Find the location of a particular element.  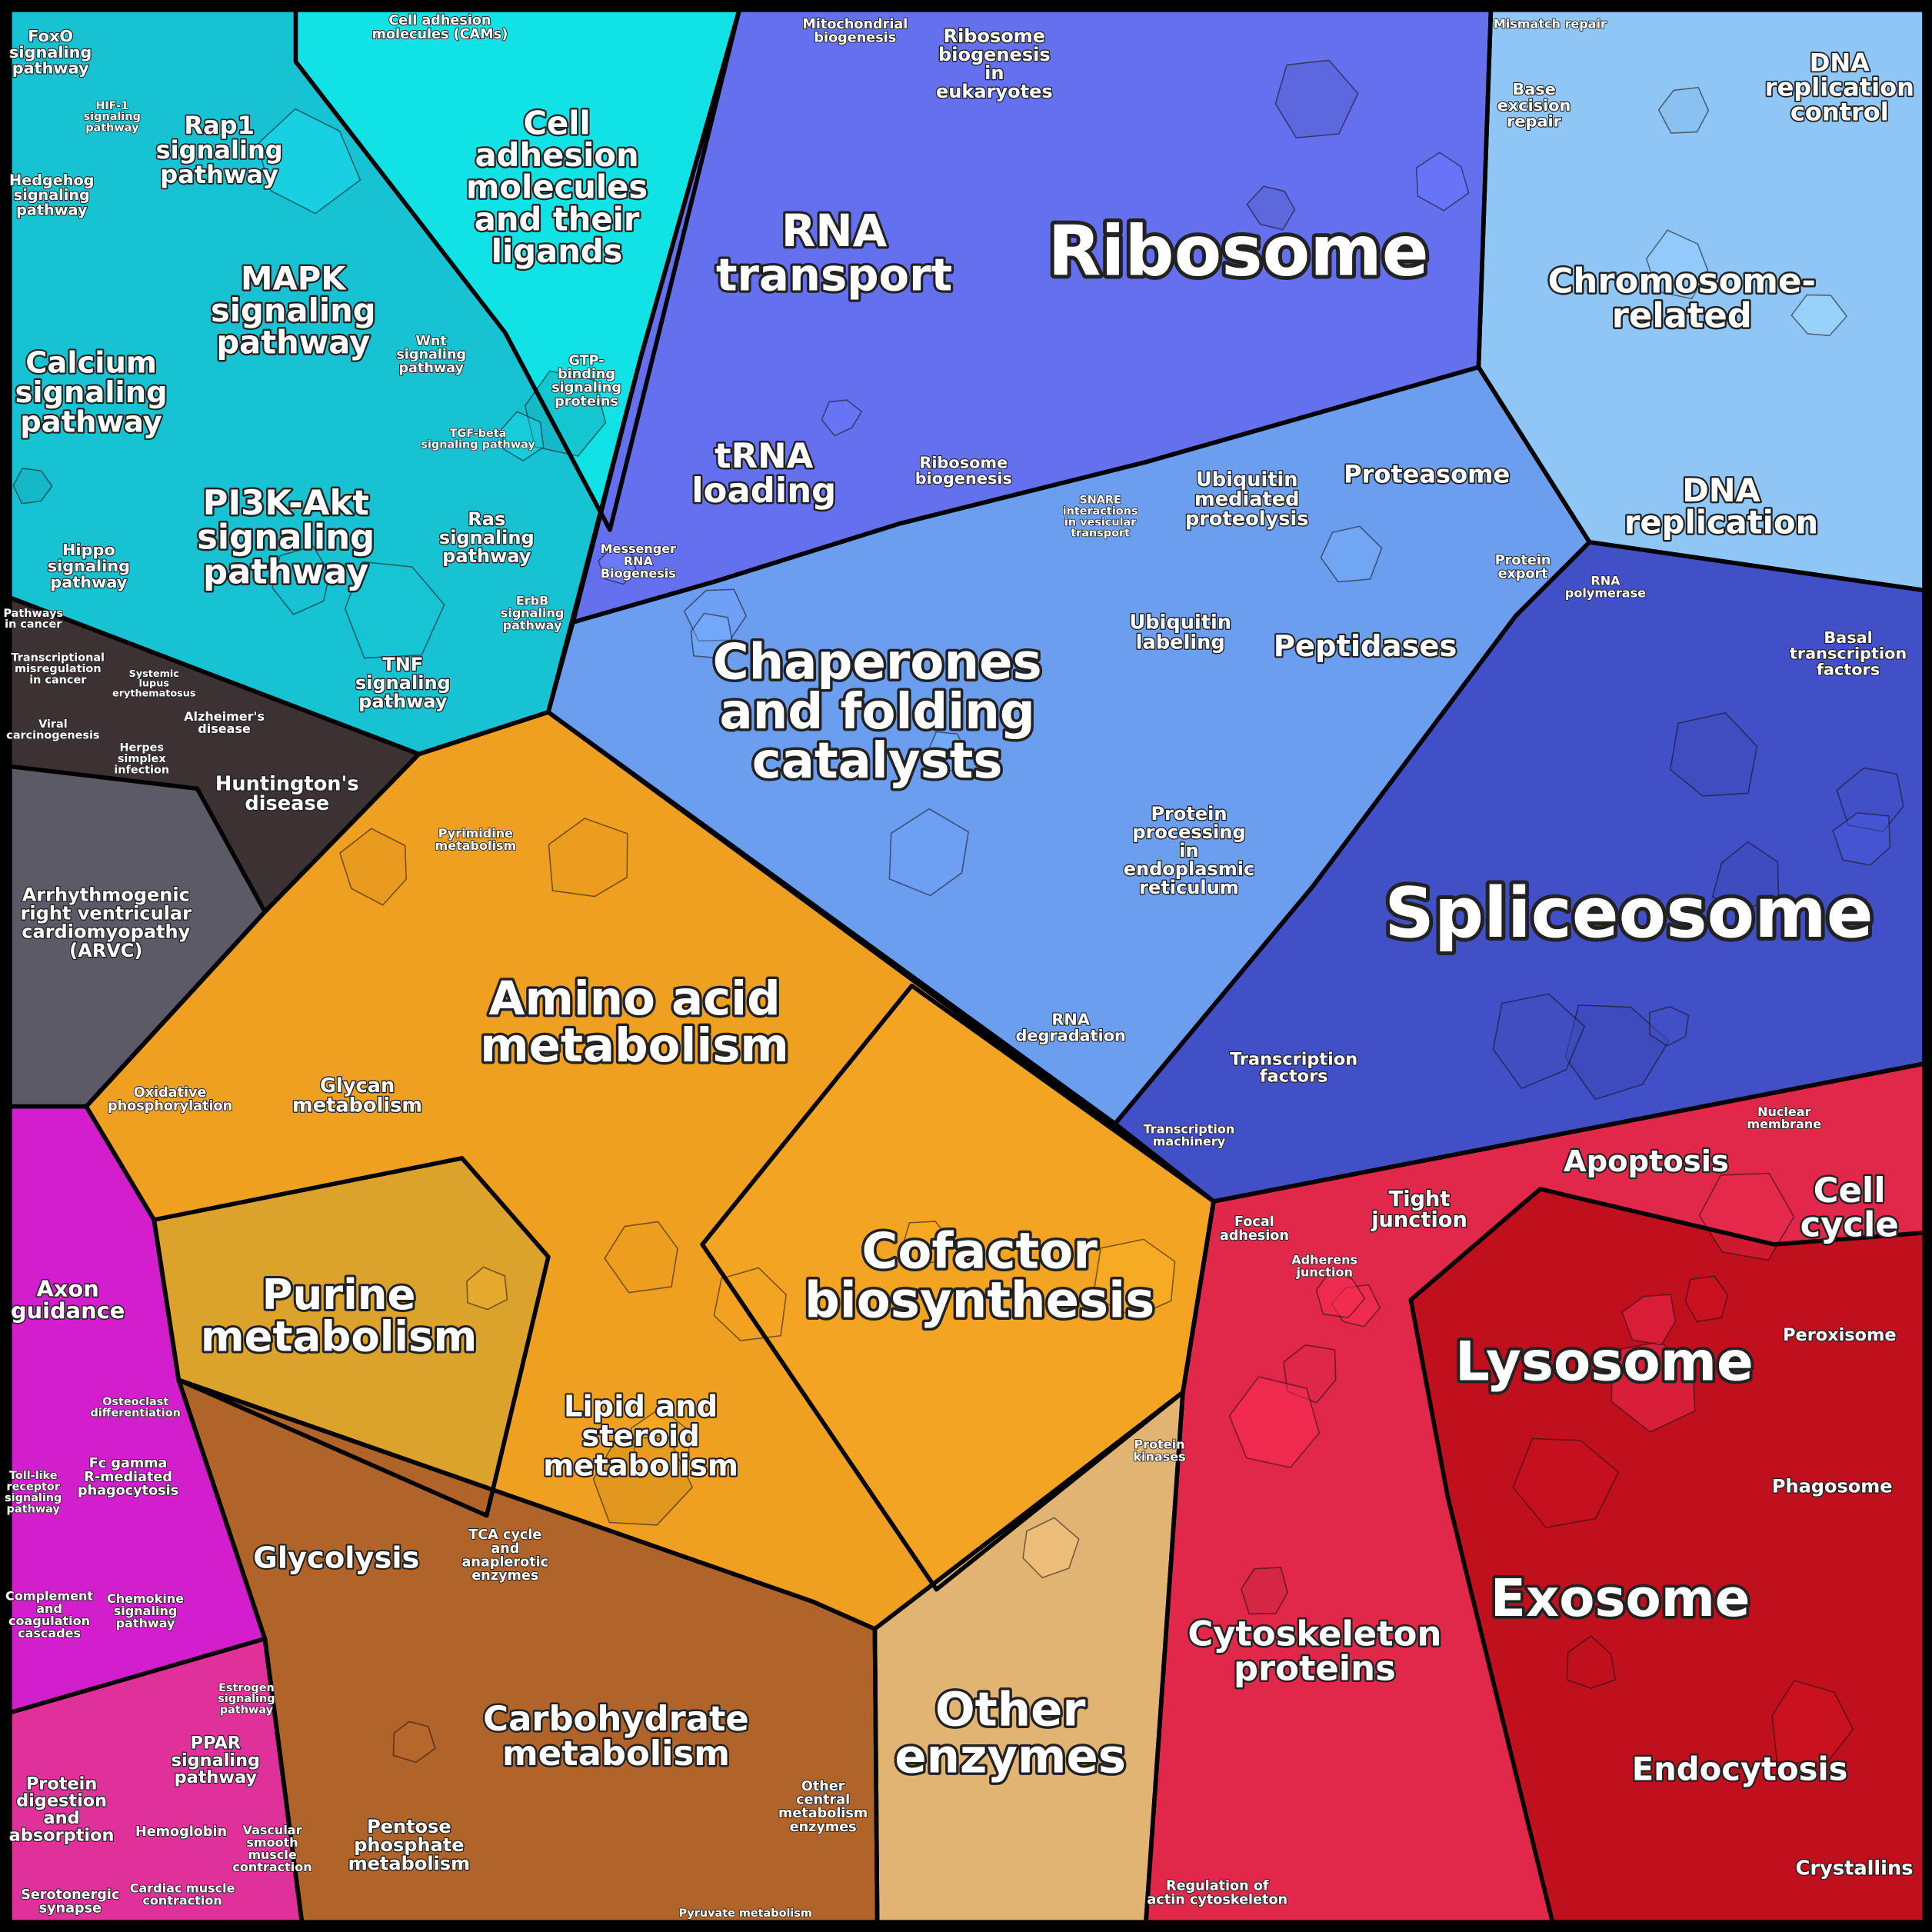

region-label: proteolysis is located at coordinates (1247, 519).